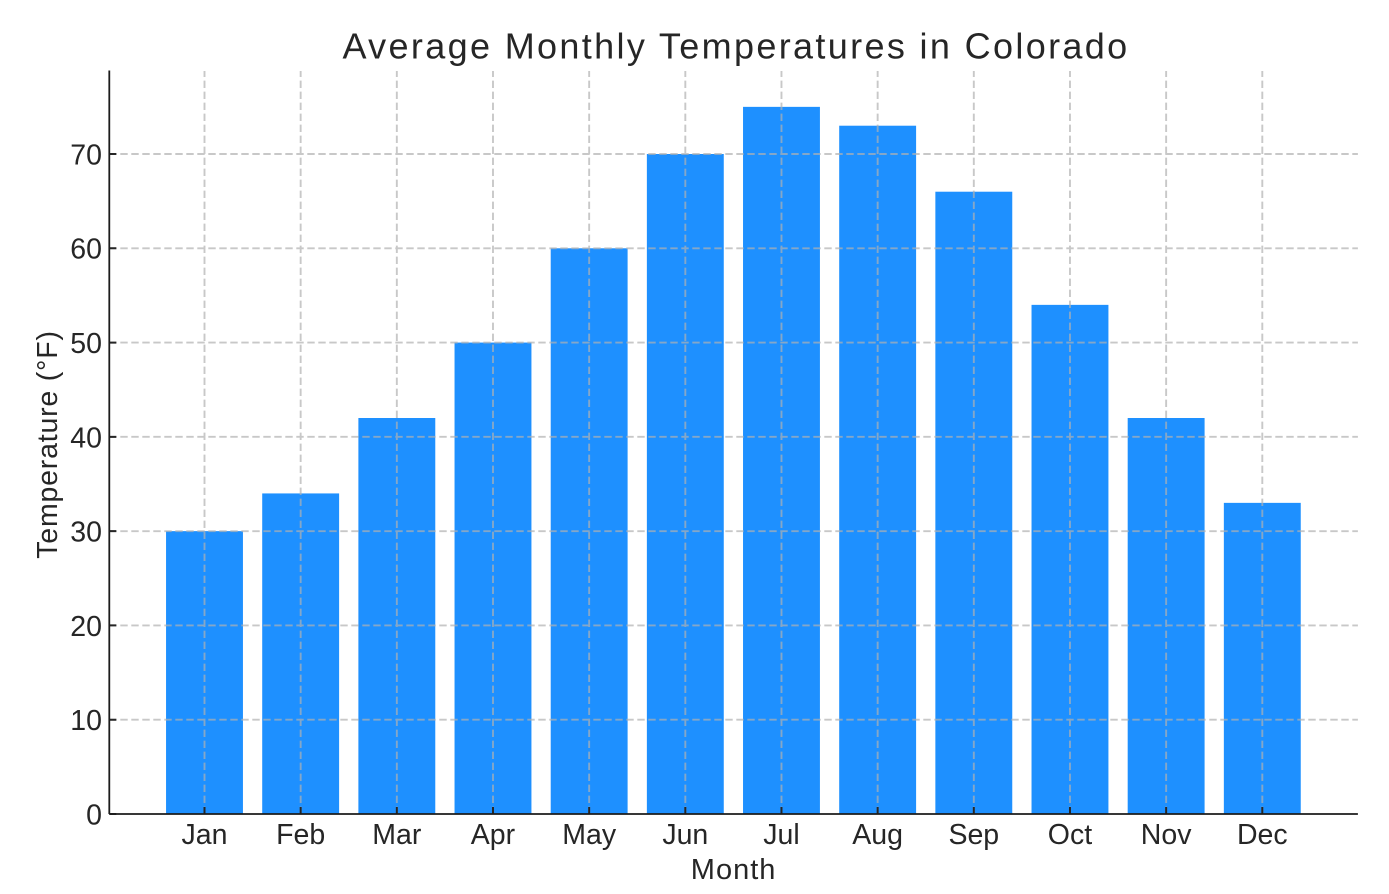  Describe the element at coordinates (86, 438) in the screenshot. I see `svg-text: 40` at that location.